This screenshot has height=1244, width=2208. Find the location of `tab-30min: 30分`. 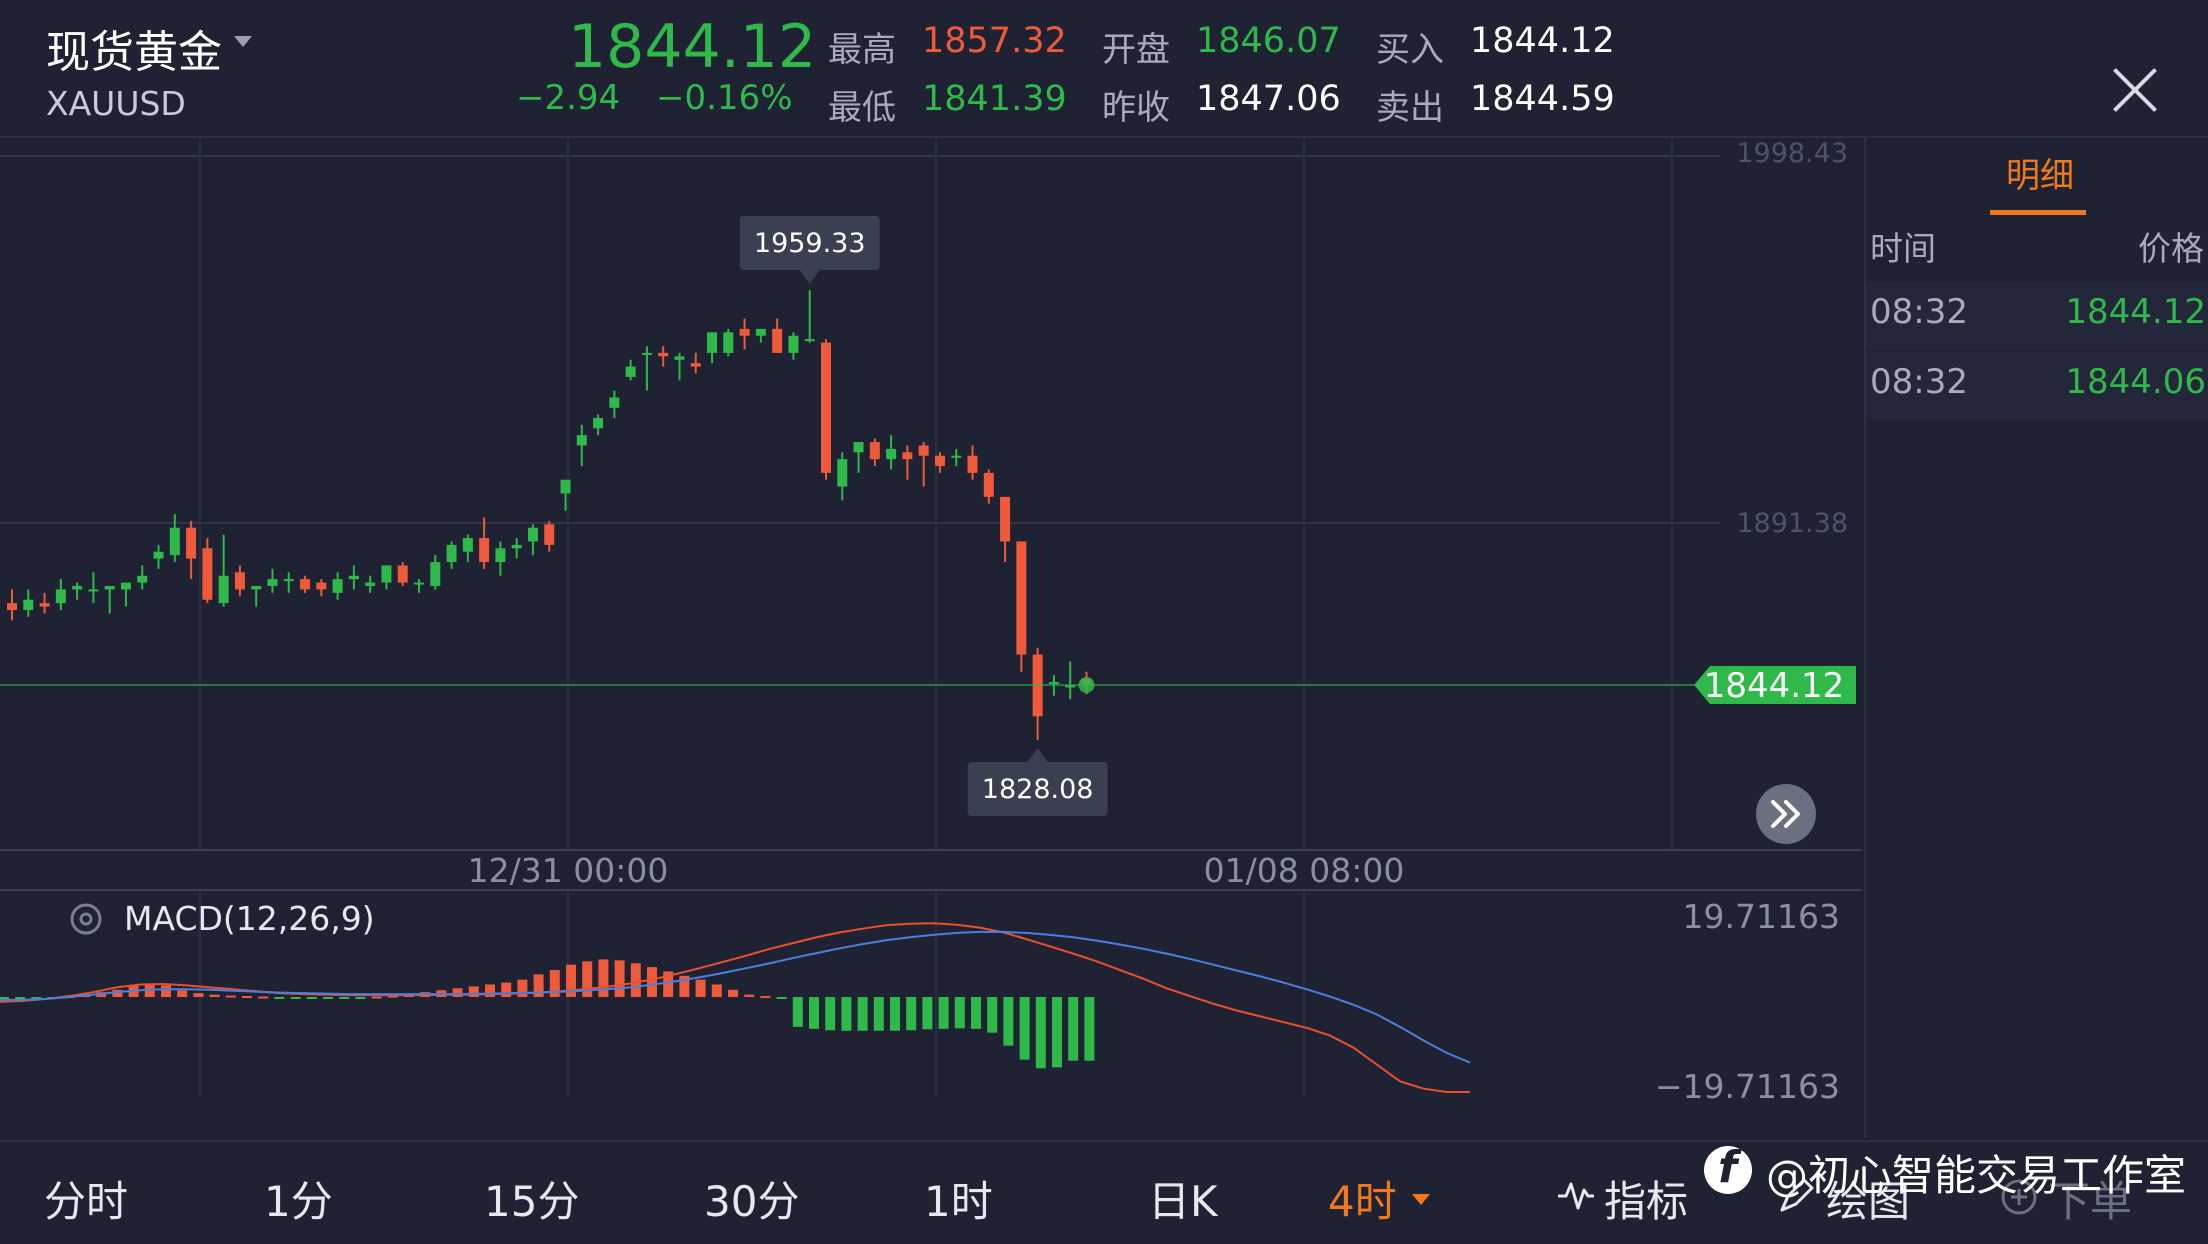

tab-30min: 30分 is located at coordinates (752, 1201).